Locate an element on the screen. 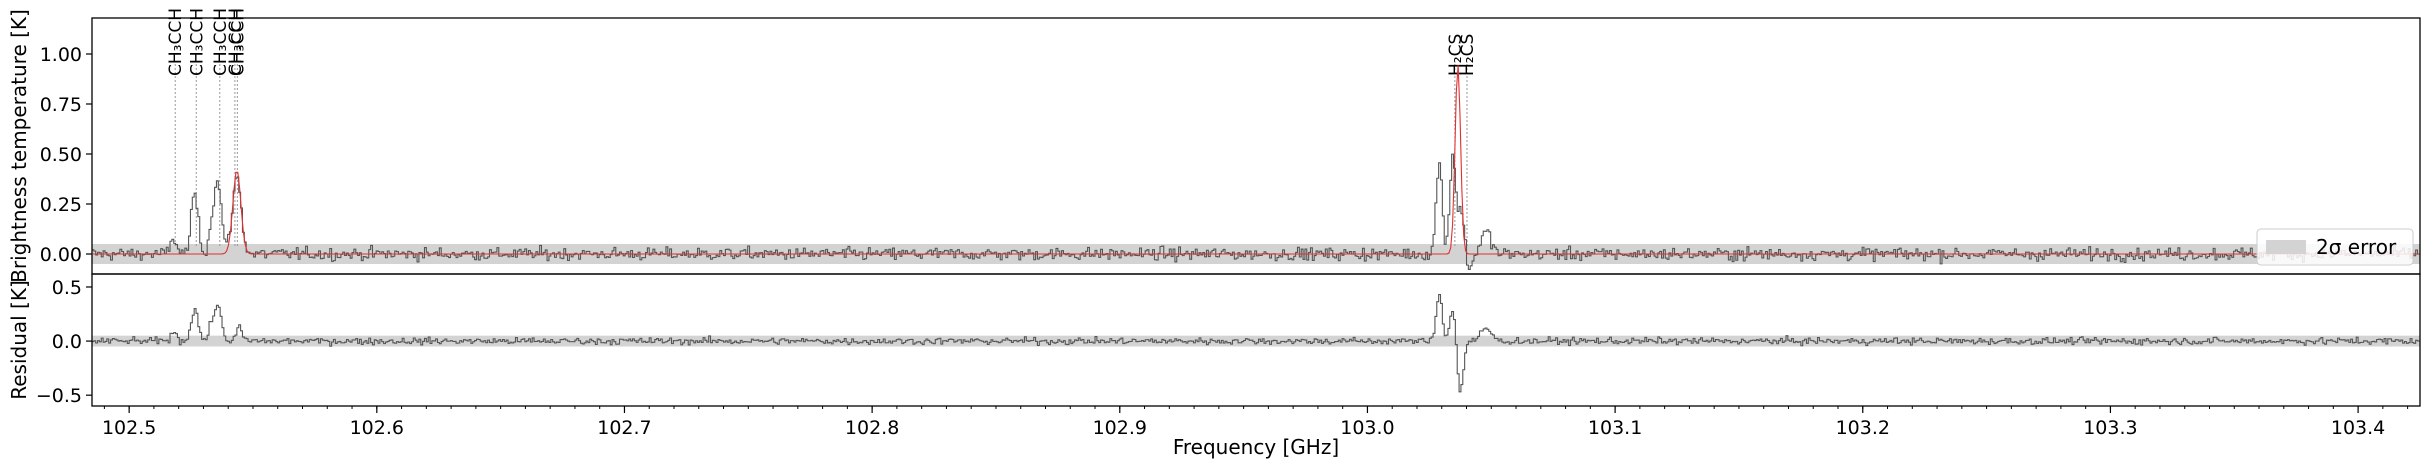  x-tick-label: 102.6 is located at coordinates (377, 428).